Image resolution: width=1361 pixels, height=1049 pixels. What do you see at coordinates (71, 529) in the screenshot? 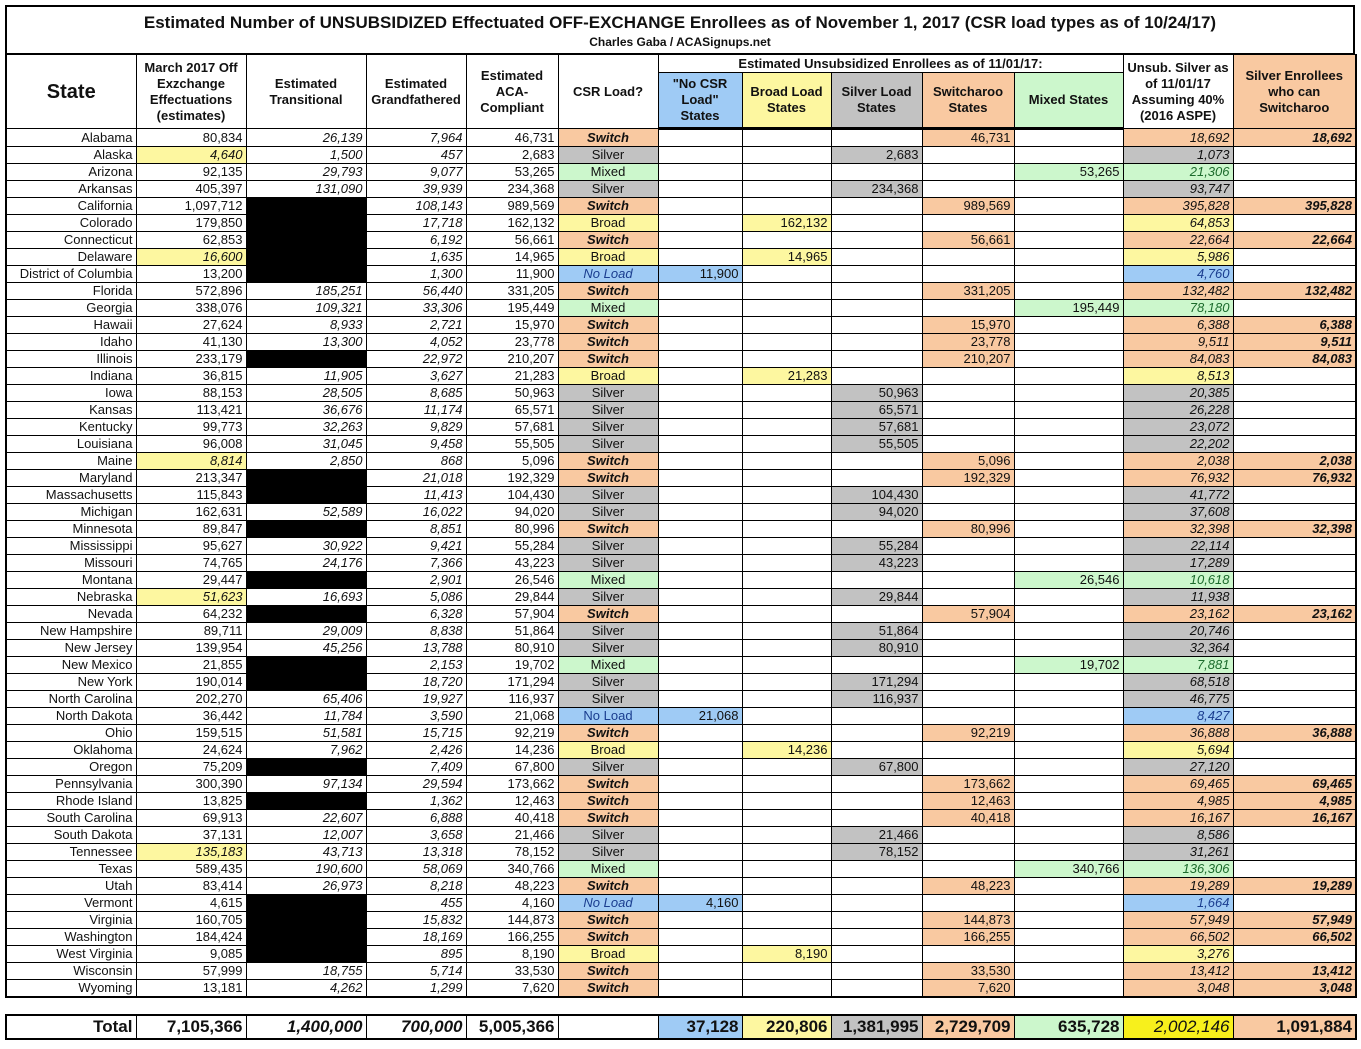
I see `state-name: Minnesota` at bounding box center [71, 529].